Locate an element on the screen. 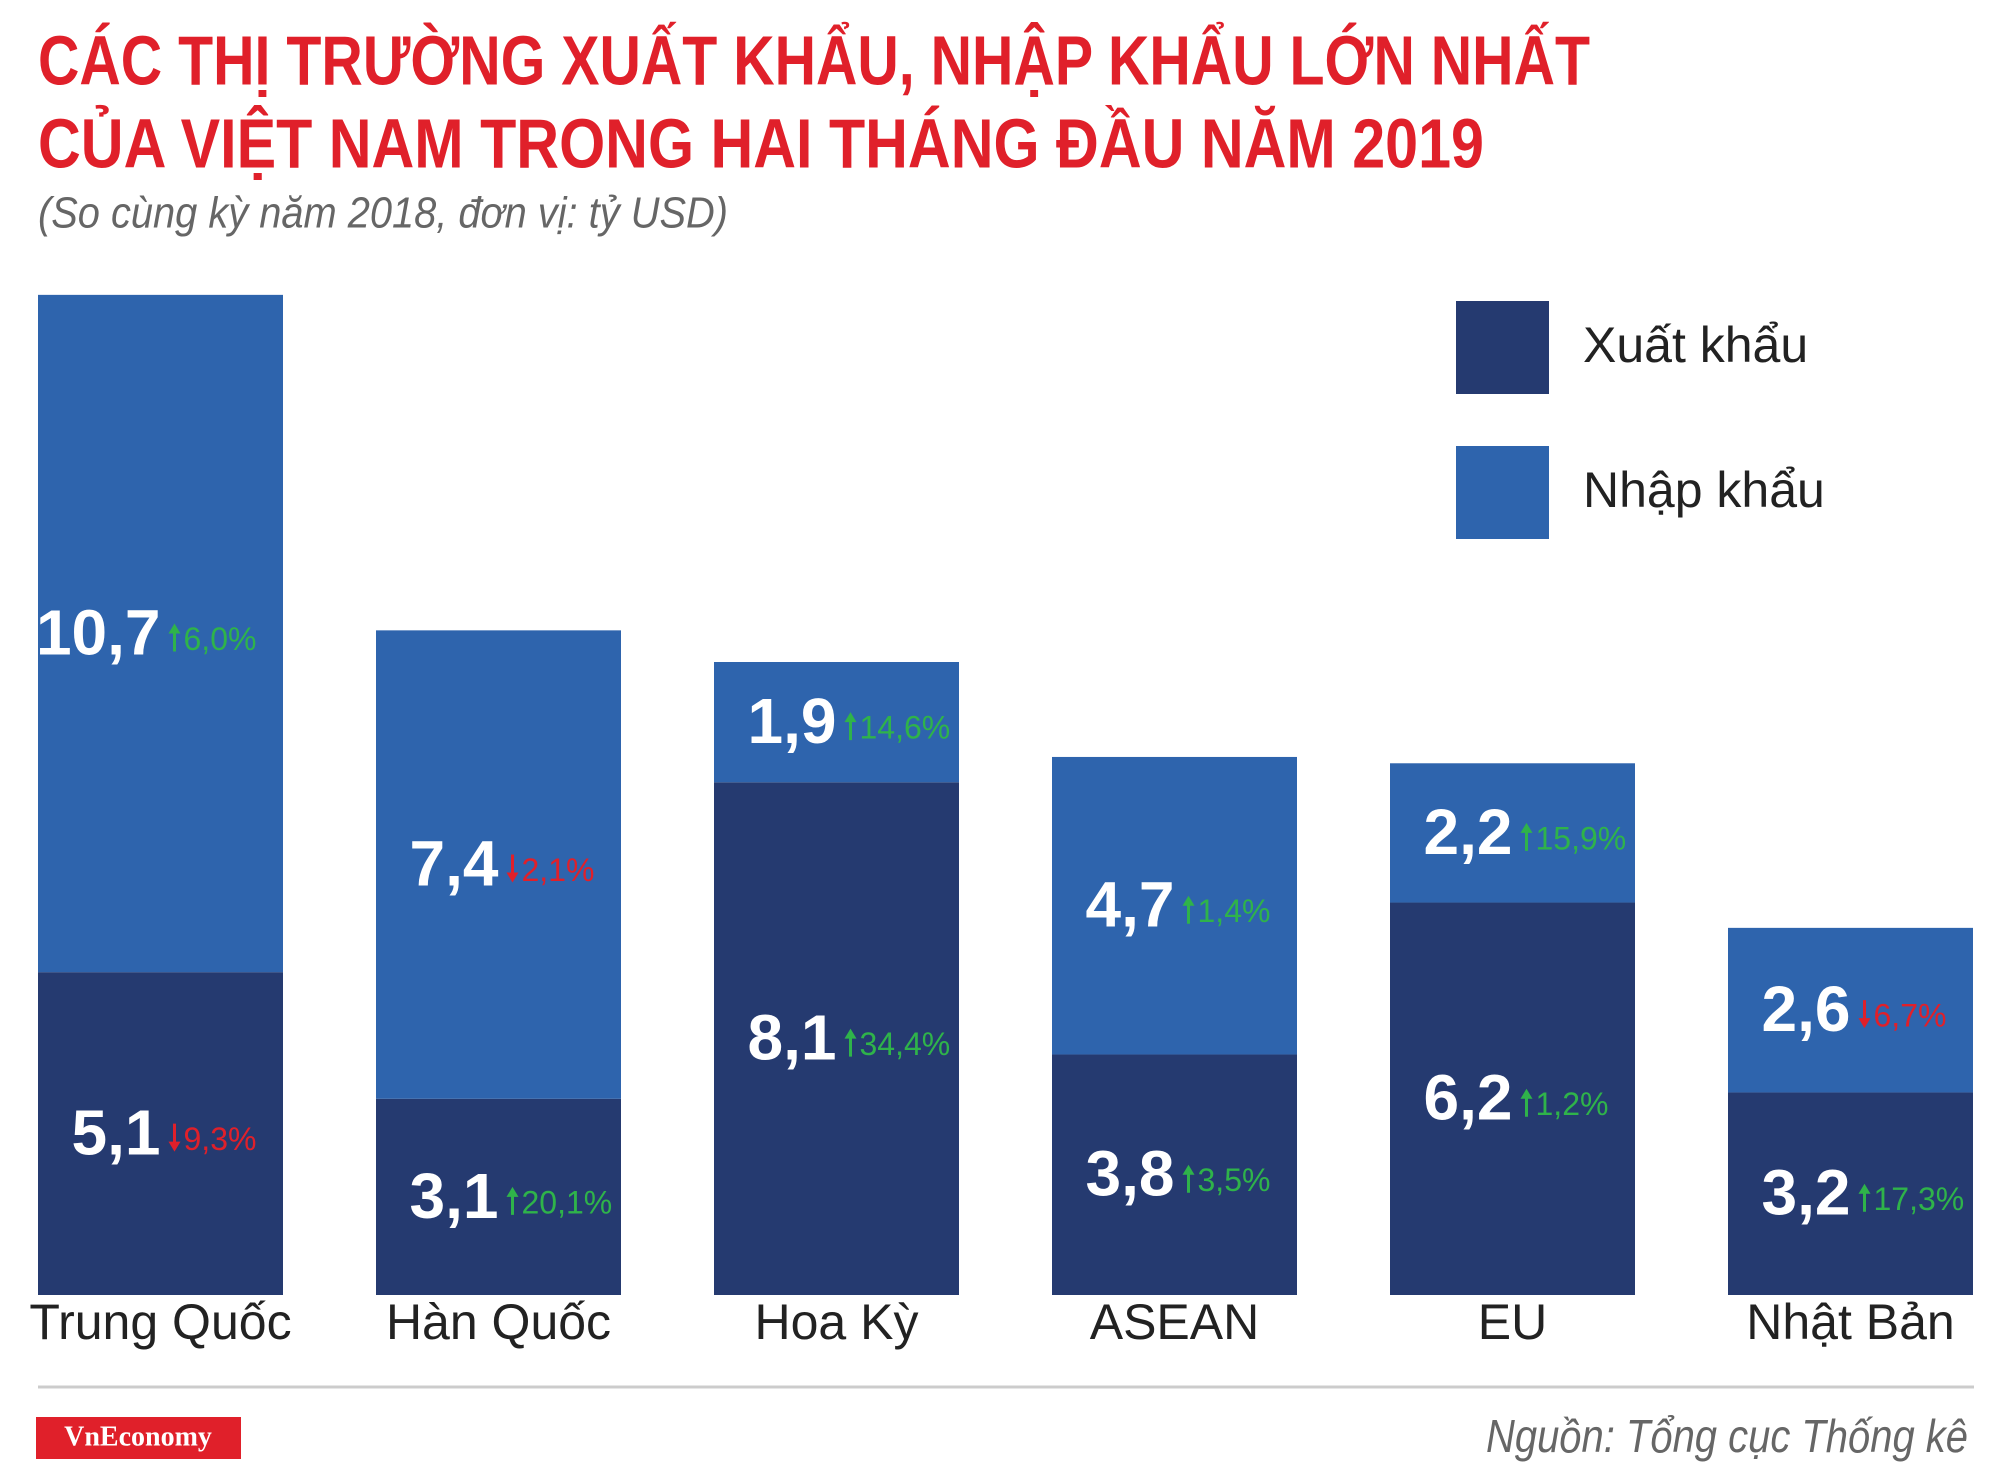 The image size is (2000, 1471). change-label: 34,4% is located at coordinates (905, 1044).